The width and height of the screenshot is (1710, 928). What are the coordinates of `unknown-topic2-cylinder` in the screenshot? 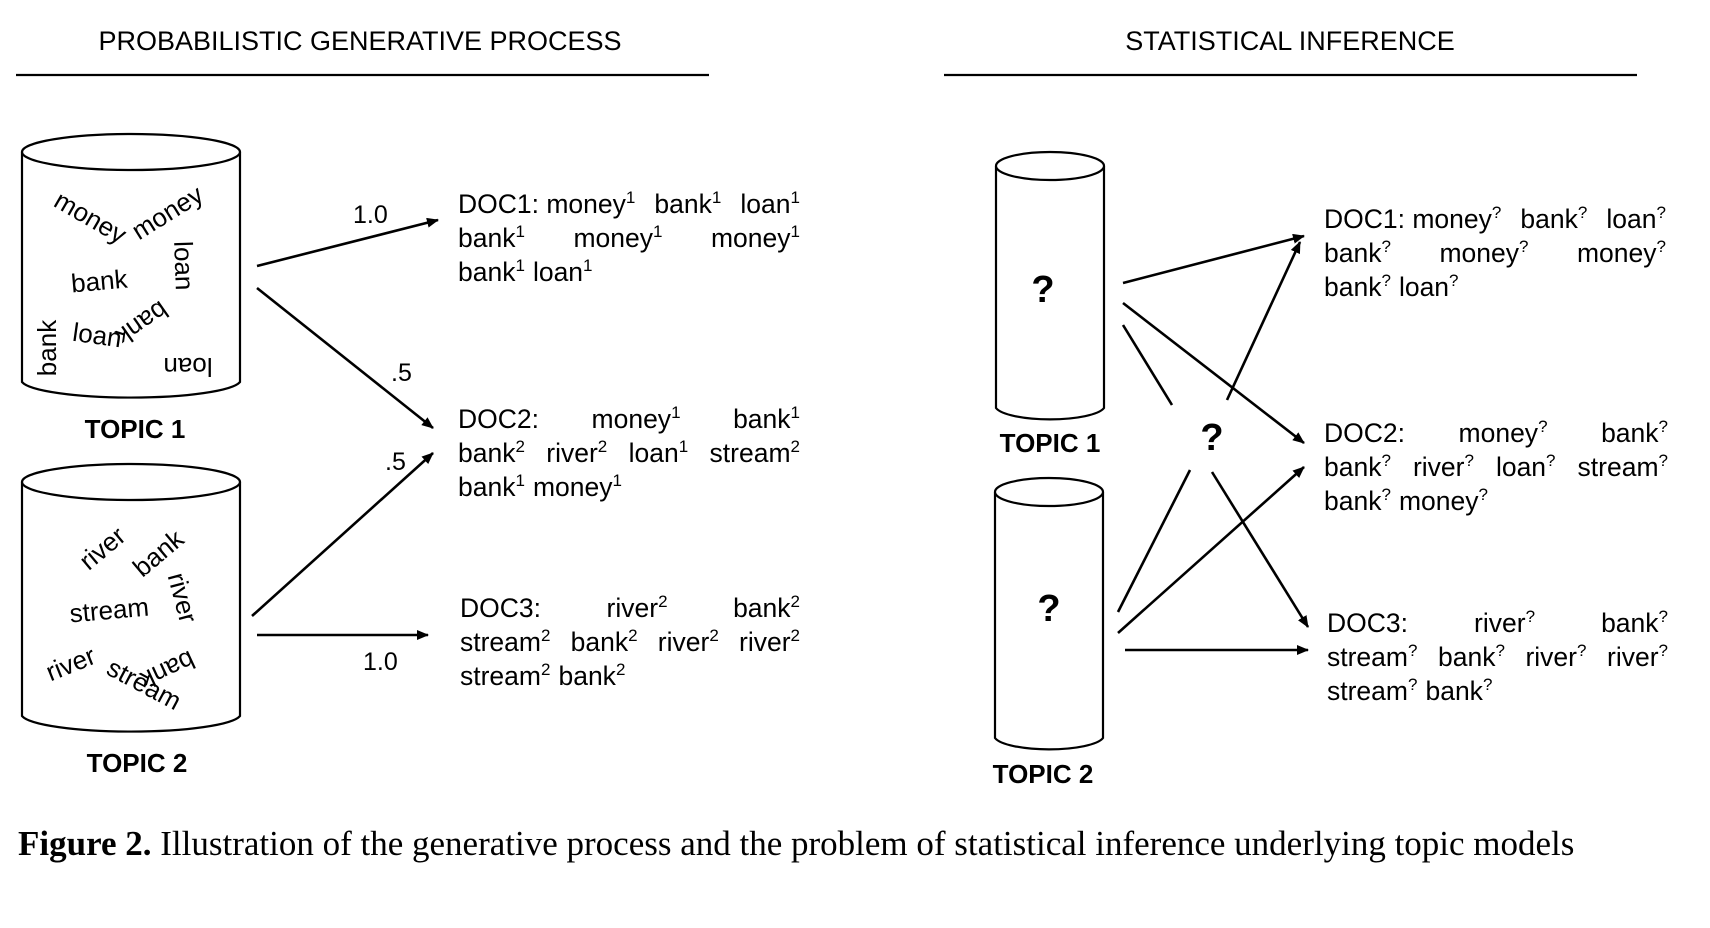 It's located at (1049, 613).